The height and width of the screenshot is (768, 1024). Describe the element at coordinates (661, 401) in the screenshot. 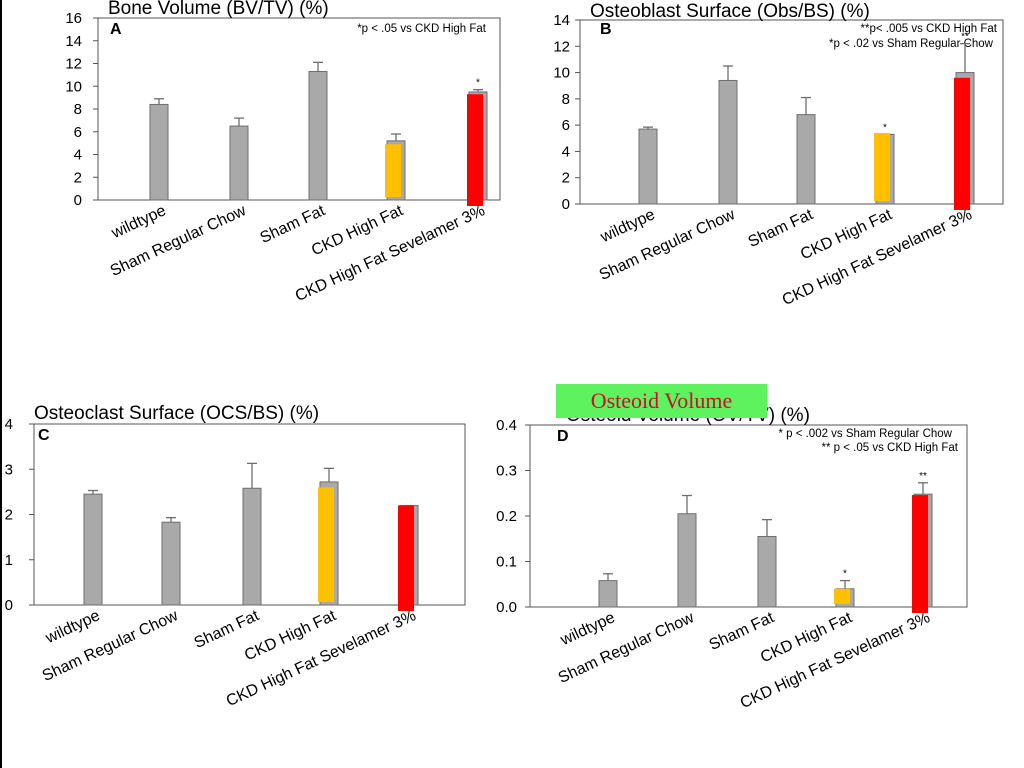

I see `osteoid-volume-label: Osteoid Volume` at that location.